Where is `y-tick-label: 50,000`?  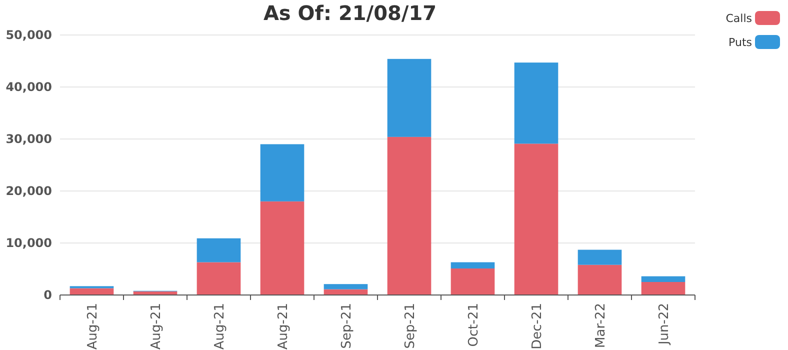 y-tick-label: 50,000 is located at coordinates (29, 35).